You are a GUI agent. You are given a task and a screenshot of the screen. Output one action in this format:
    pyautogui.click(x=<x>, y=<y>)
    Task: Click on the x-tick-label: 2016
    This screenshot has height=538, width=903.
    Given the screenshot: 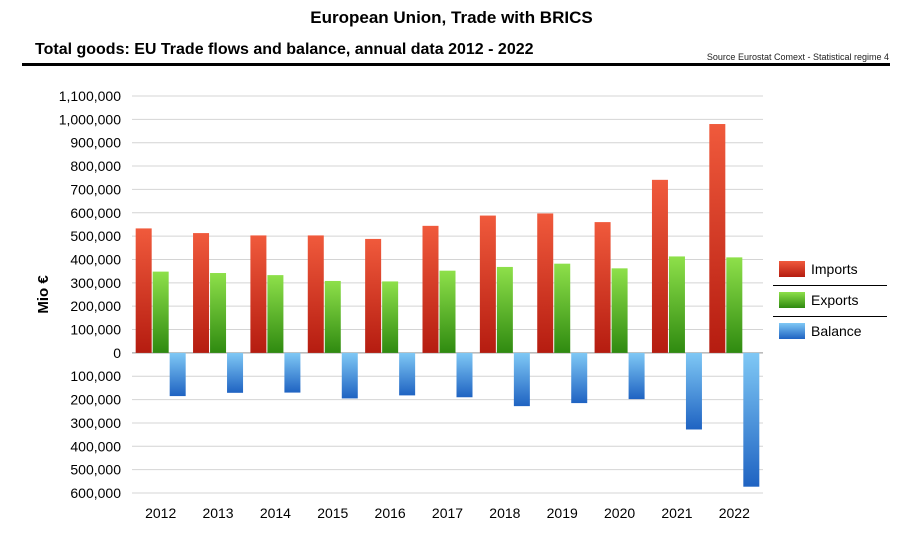 What is the action you would take?
    pyautogui.click(x=390, y=513)
    